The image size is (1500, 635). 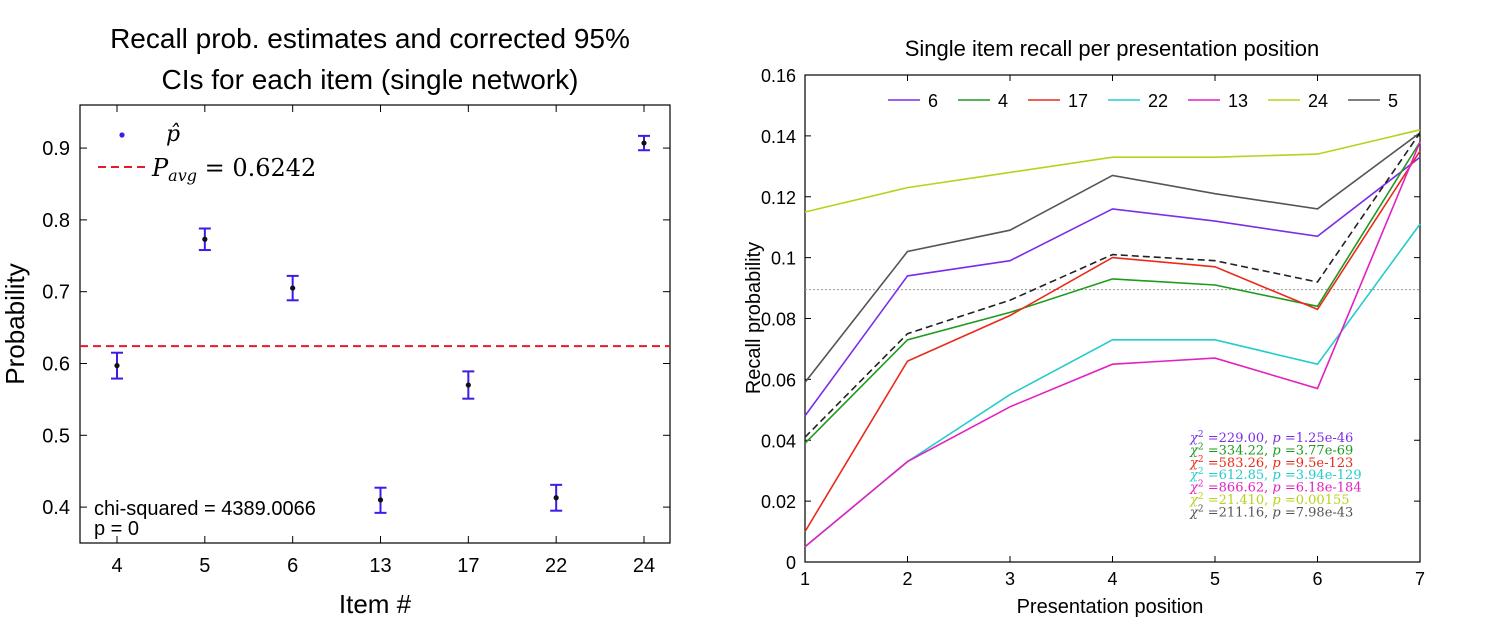 I want to click on legend-marker-phat, so click(x=122, y=135).